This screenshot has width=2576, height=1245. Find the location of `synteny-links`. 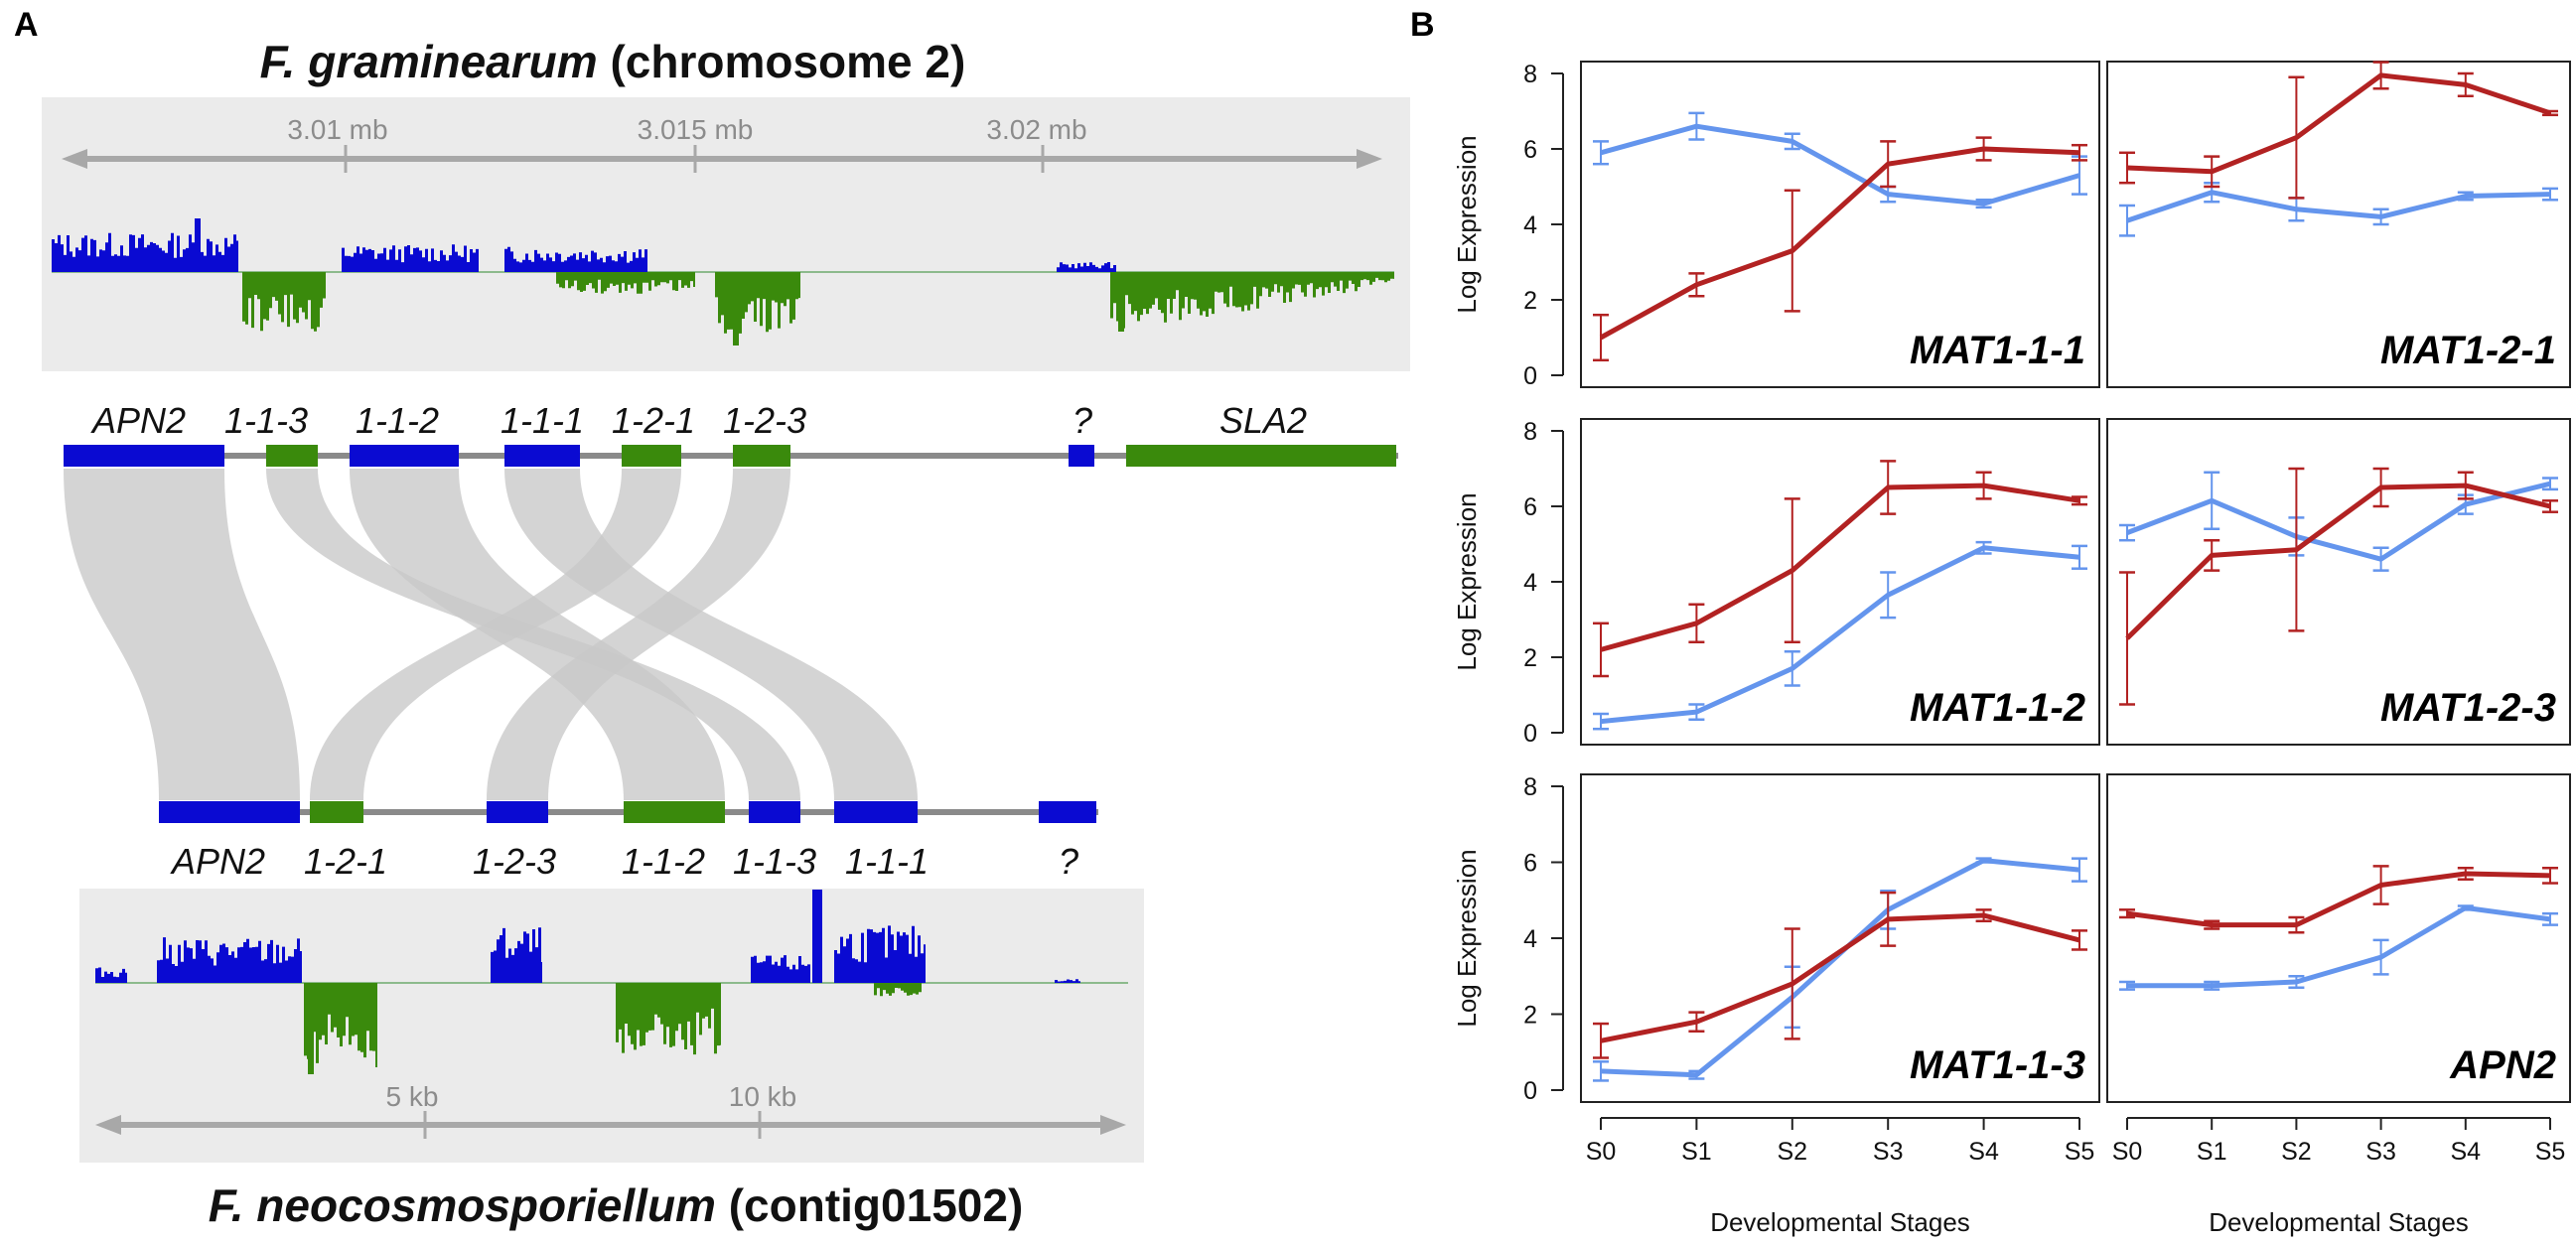

synteny-links is located at coordinates (491, 634).